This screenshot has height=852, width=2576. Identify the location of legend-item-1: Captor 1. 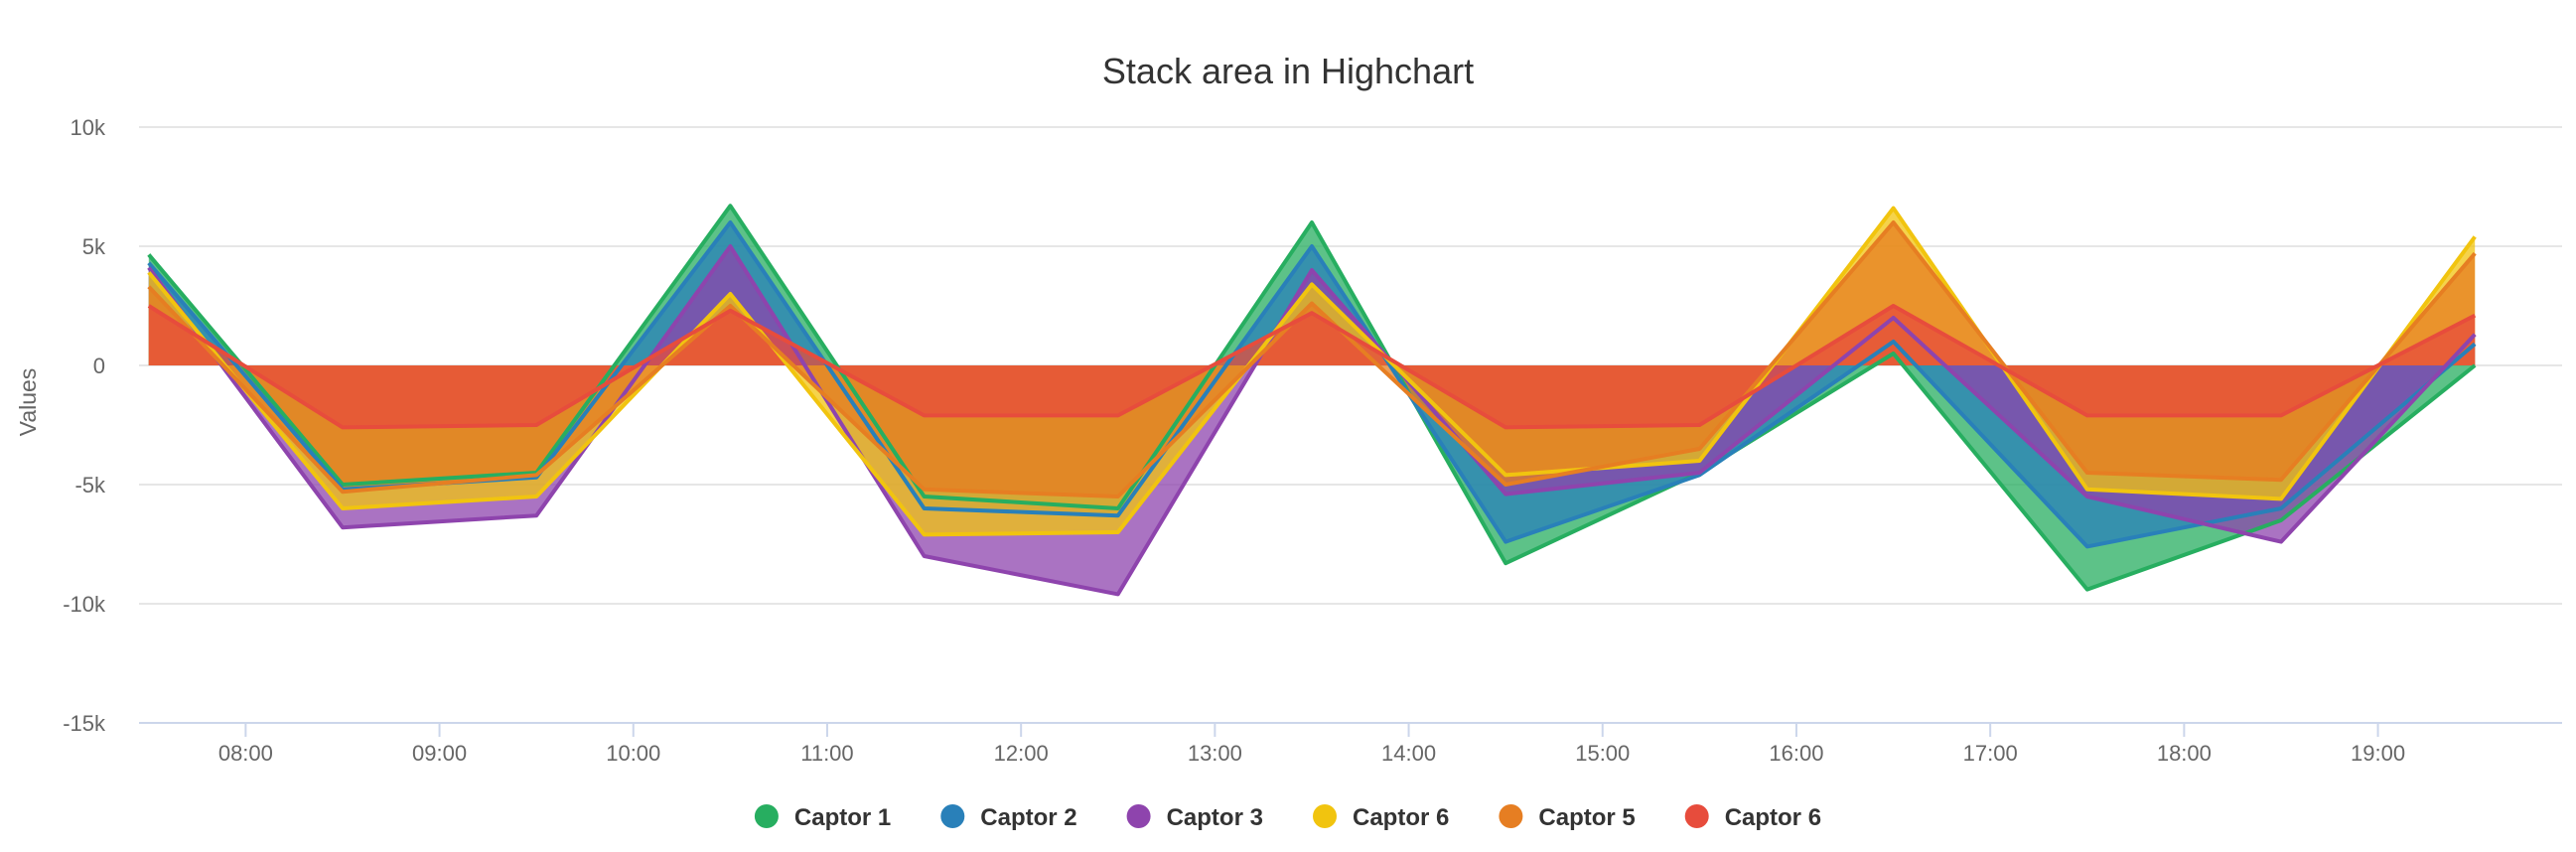
(823, 817).